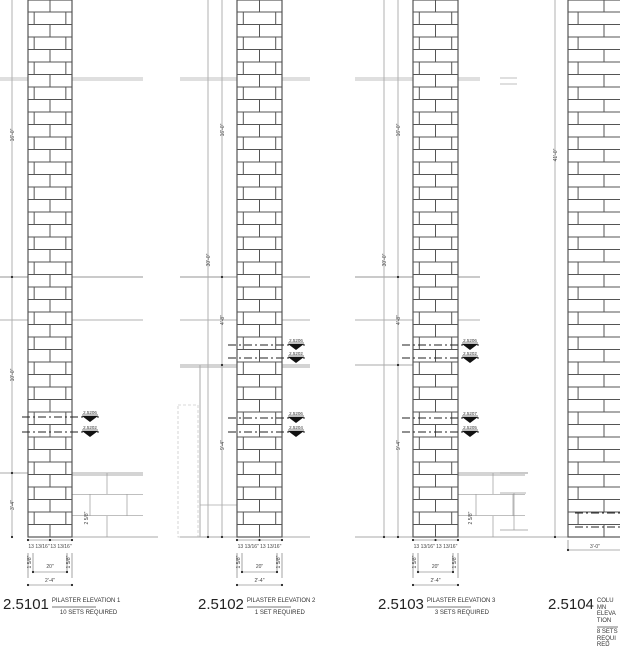  I want to click on dimension-line-1-label: 10'-0", so click(13, 374).